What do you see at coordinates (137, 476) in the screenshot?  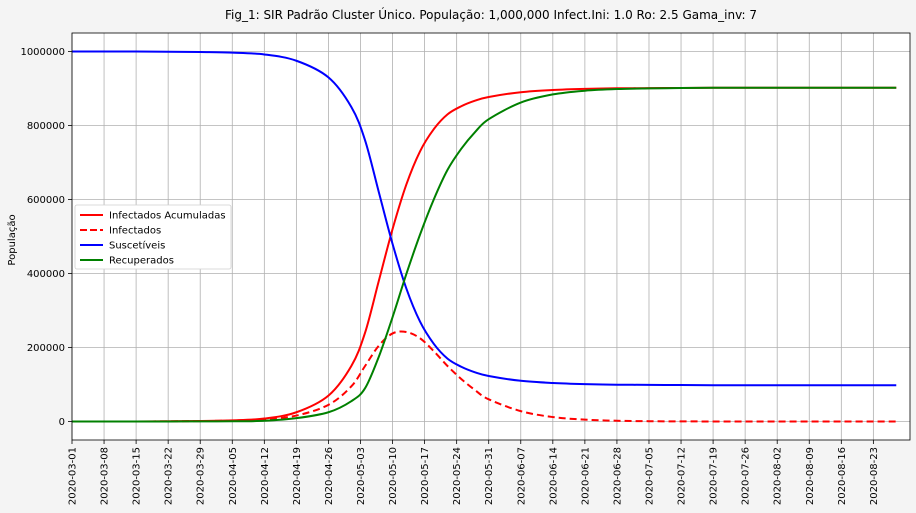 I see `x-tick-label: 2020-03-15` at bounding box center [137, 476].